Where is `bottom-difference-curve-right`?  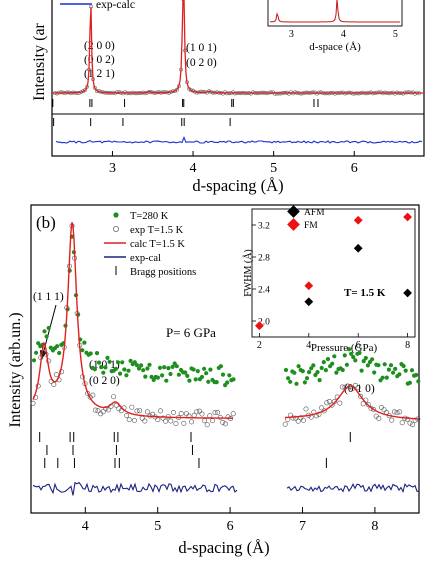 bottom-difference-curve-right is located at coordinates (353, 488).